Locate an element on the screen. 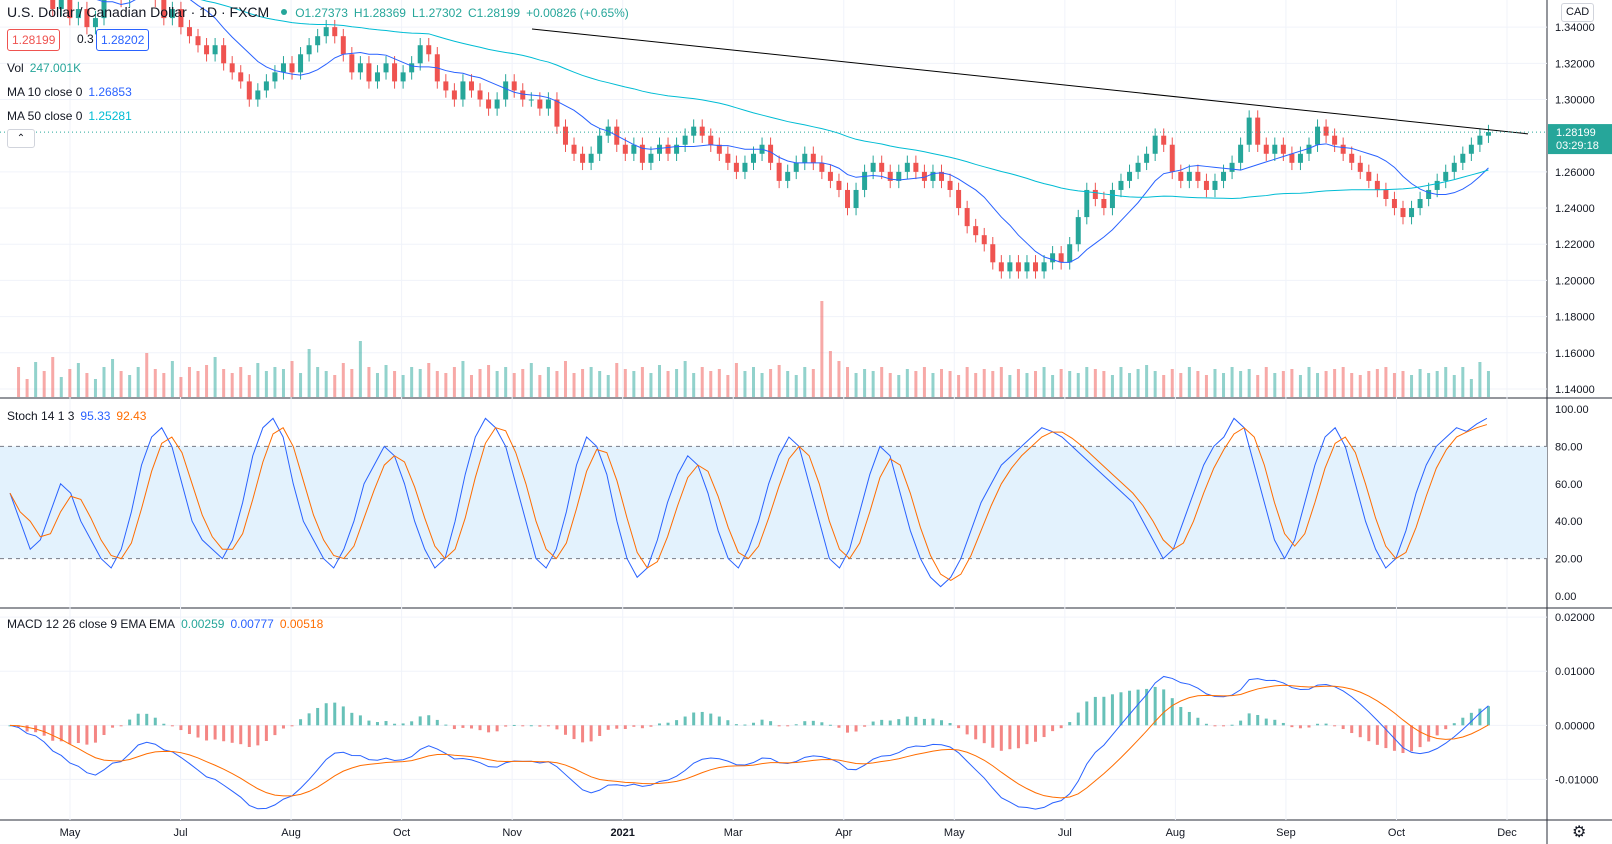 This screenshot has width=1612, height=844. time-tick-label: Oct is located at coordinates (401, 833).